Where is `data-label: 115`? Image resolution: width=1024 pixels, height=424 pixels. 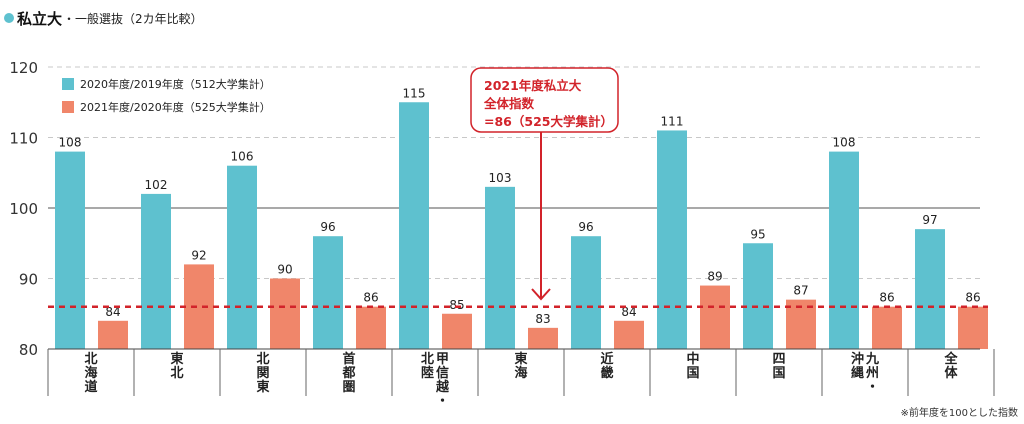
data-label: 115 is located at coordinates (414, 93).